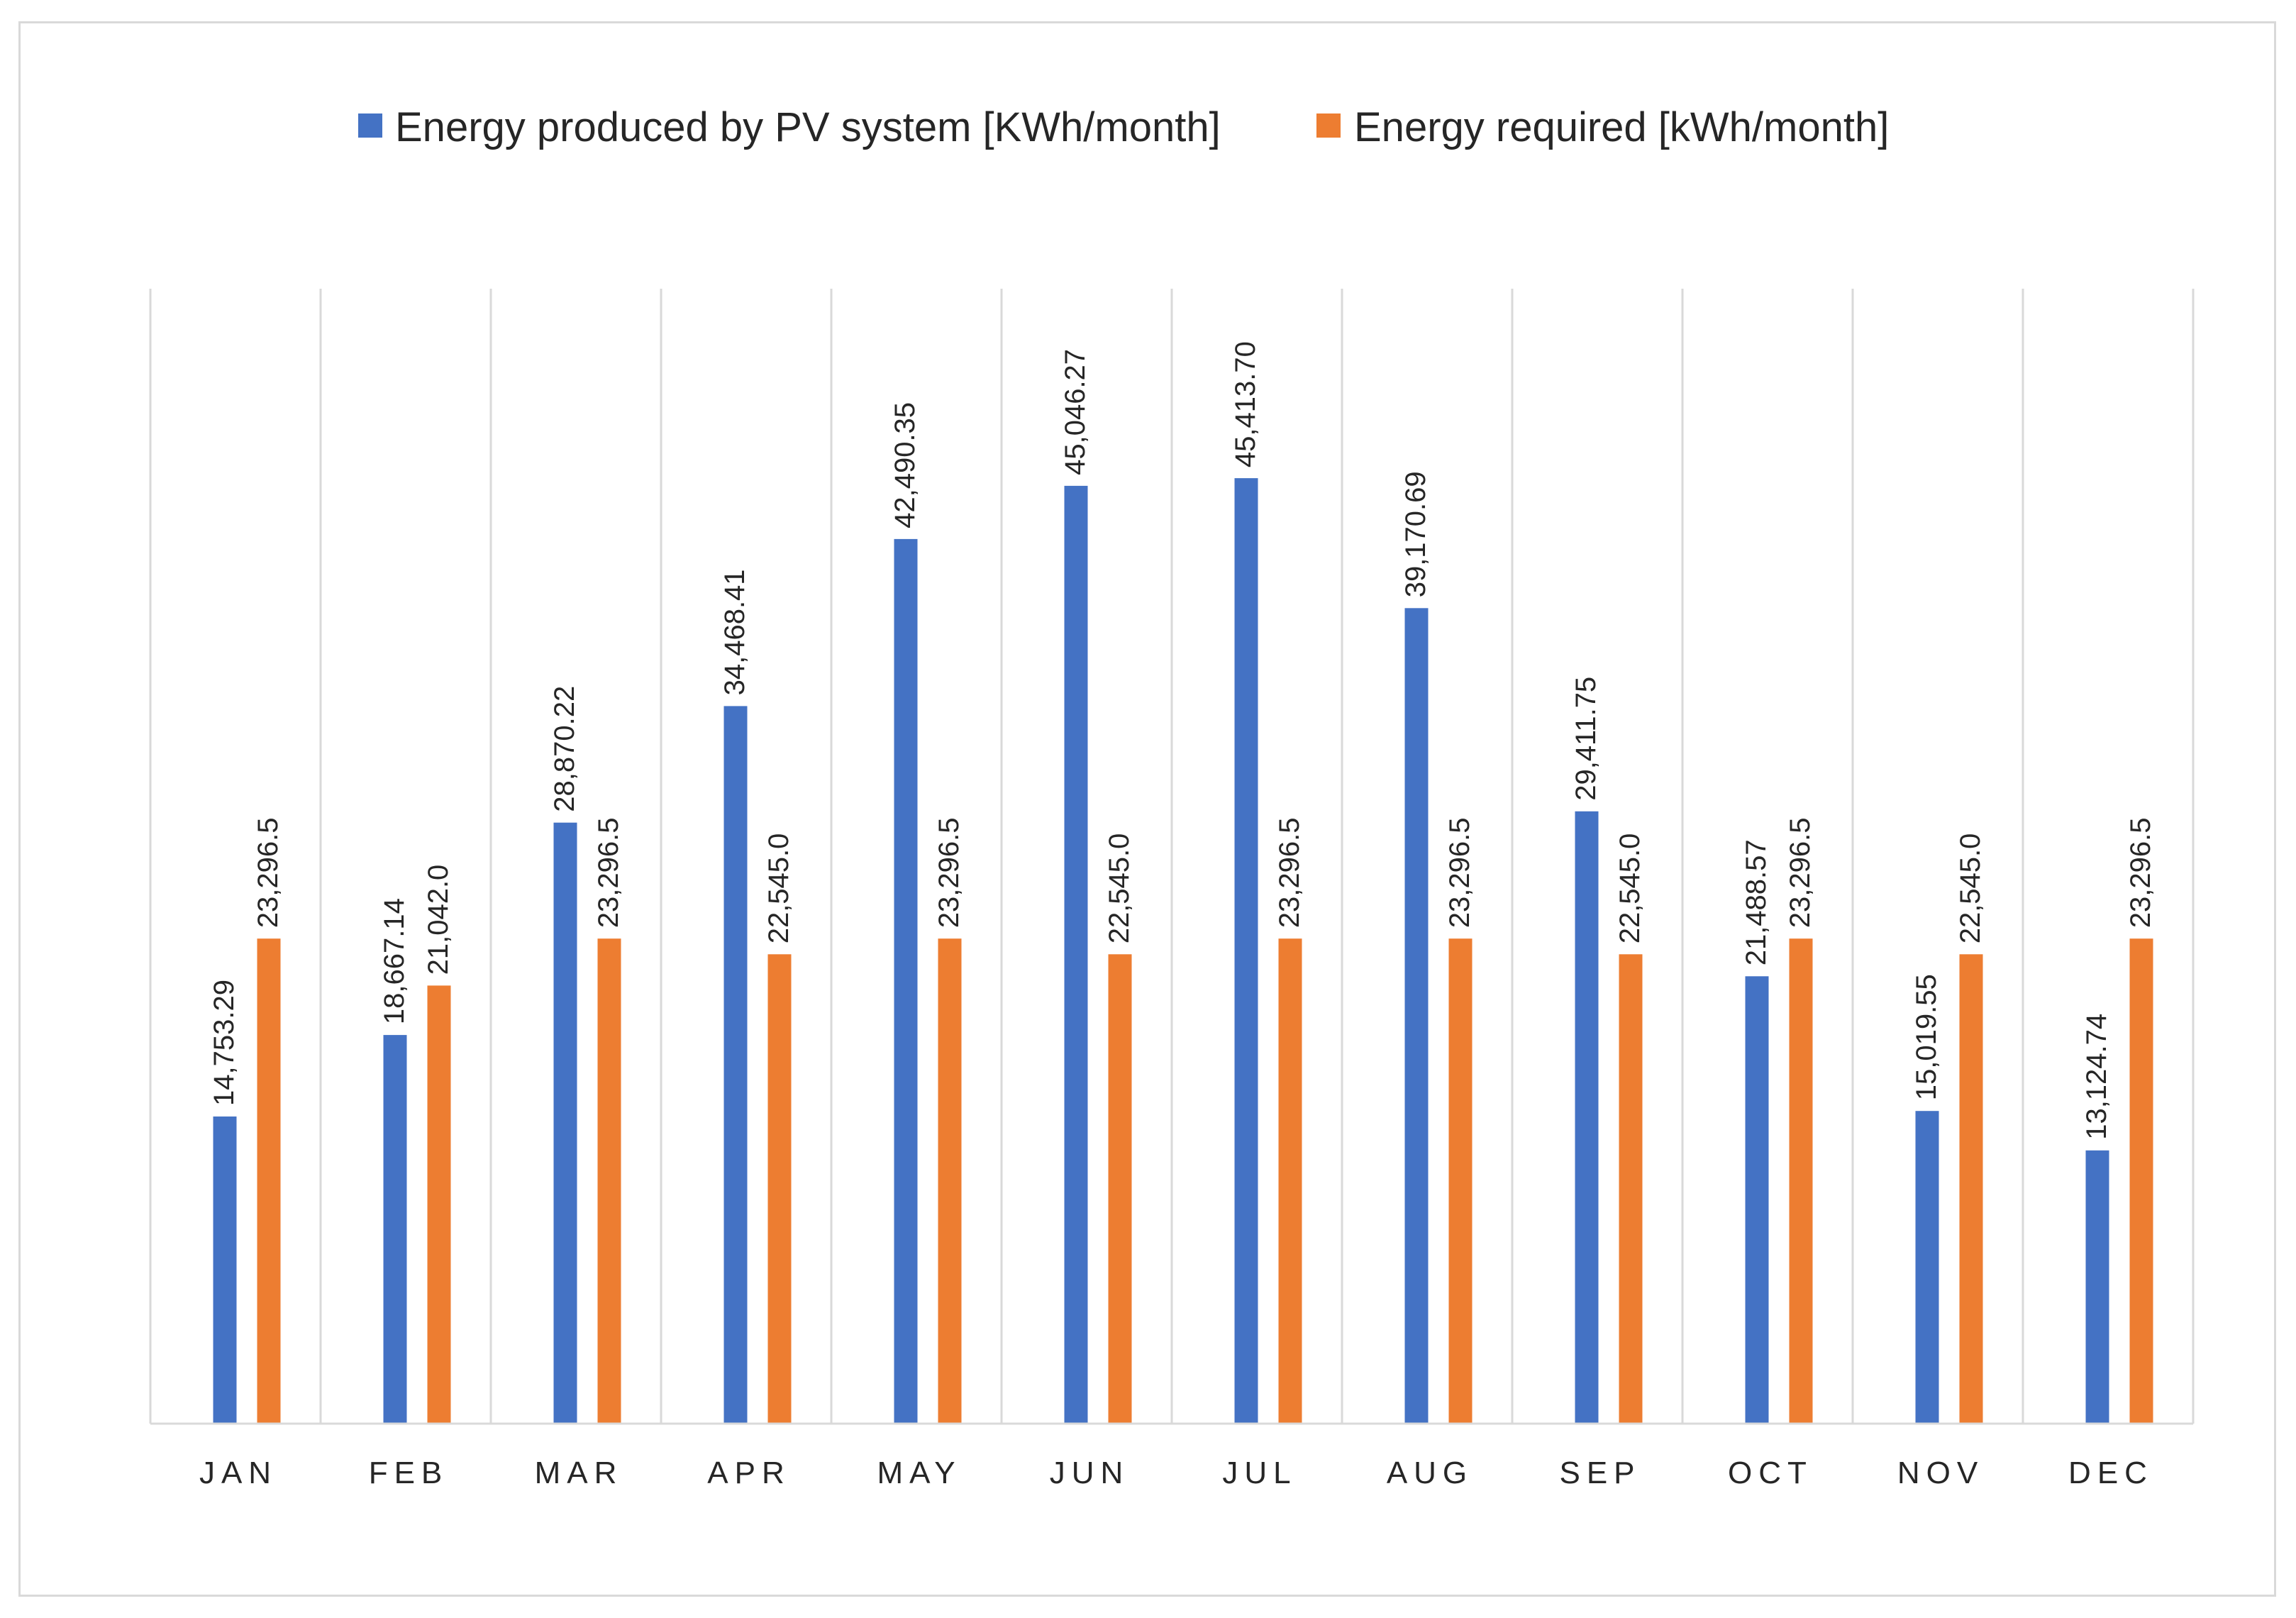 This screenshot has width=2296, height=1618. Describe the element at coordinates (1075, 412) in the screenshot. I see `data-label-pv-jun: 45,046.27` at that location.